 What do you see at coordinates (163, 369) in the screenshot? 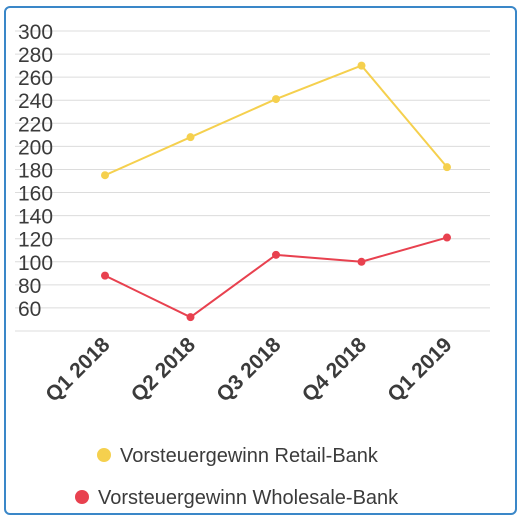
I see `x-tick-label-2: Q2 2018` at bounding box center [163, 369].